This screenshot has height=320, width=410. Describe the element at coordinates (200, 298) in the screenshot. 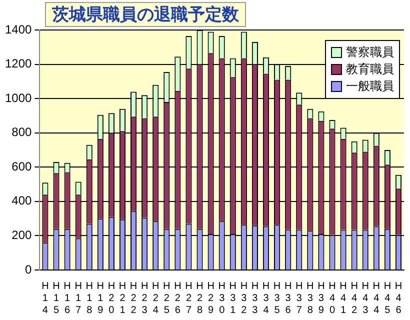

I see `x-tick-label: H28` at that location.